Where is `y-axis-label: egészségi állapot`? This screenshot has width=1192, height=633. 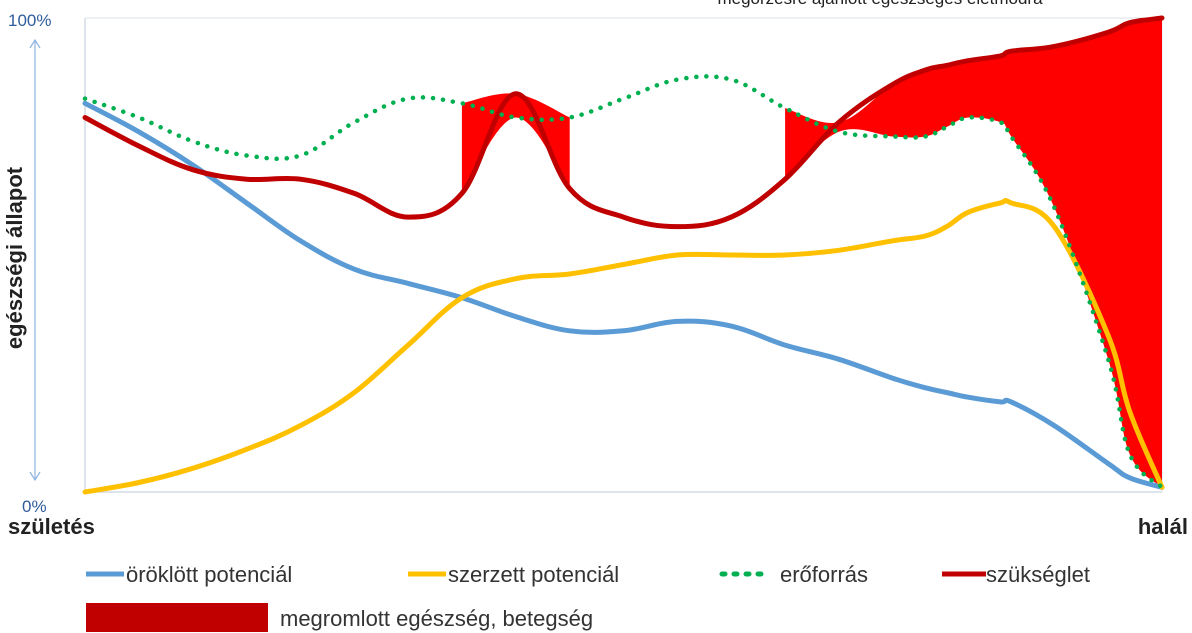
y-axis-label: egészségi állapot is located at coordinates (14, 257).